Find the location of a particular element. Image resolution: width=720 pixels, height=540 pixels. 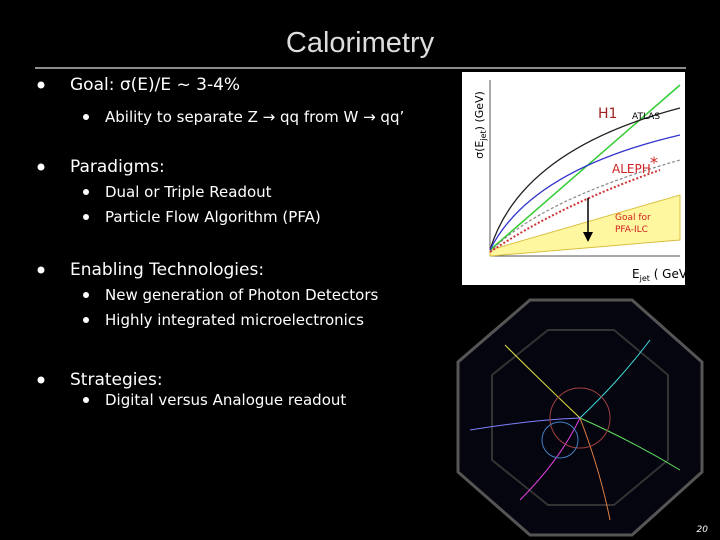

atlas-label: ATLAS is located at coordinates (646, 117).